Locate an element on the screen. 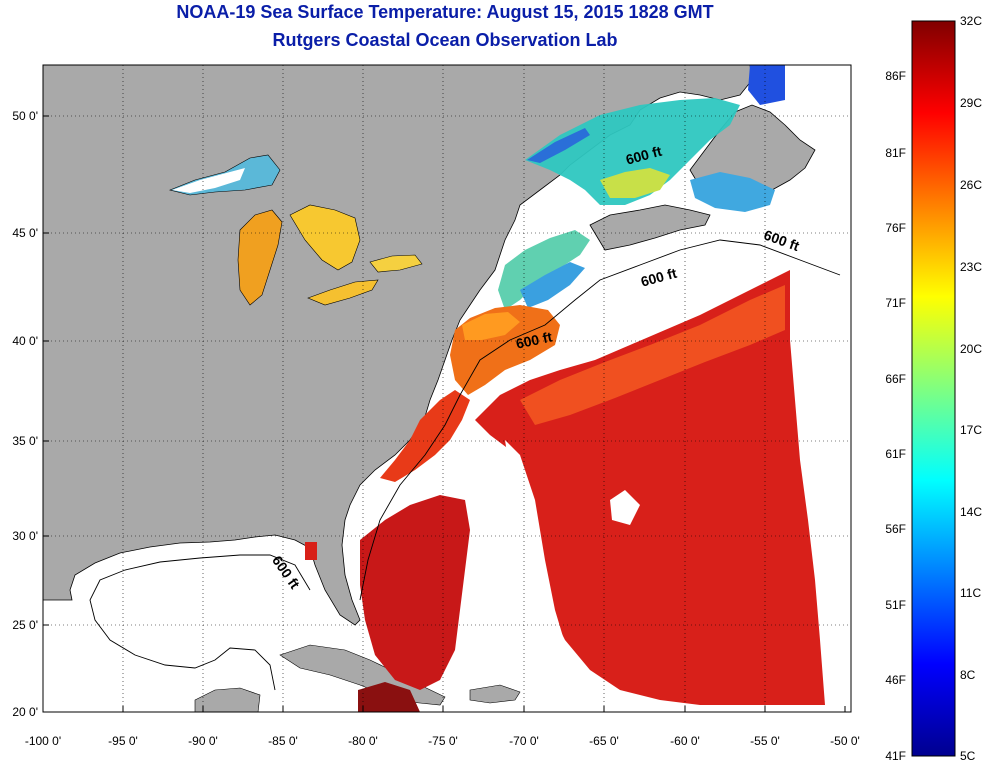 The height and width of the screenshot is (770, 984). lon-tick-label: -75 0' is located at coordinates (443, 741).